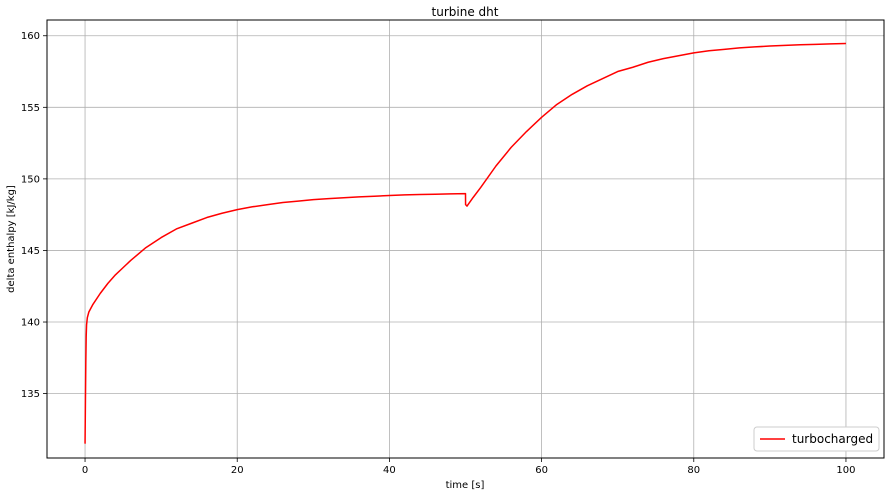  I want to click on y-tick-label: 160, so click(30, 36).